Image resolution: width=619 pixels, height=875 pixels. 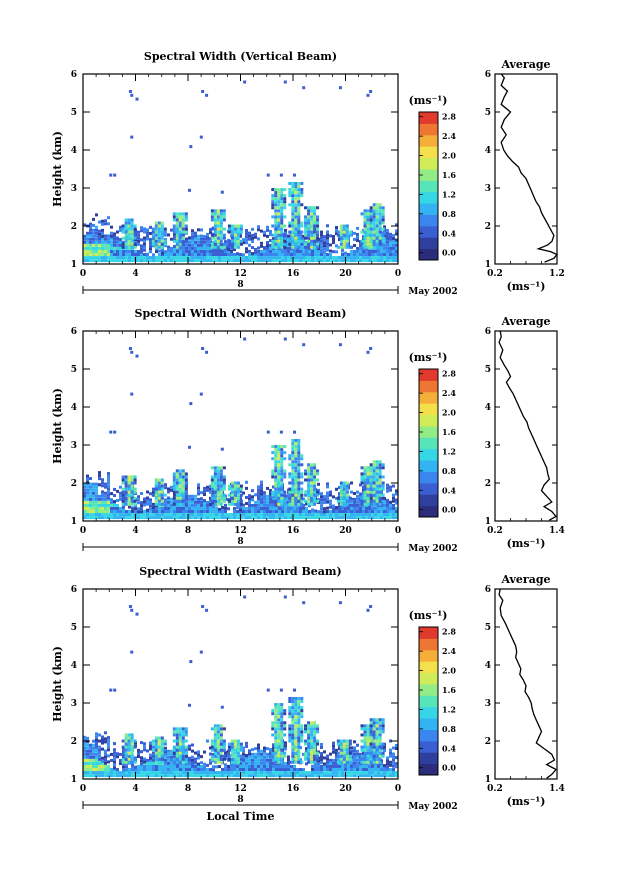 I want to click on colorbar-segment, so click(x=428, y=197).